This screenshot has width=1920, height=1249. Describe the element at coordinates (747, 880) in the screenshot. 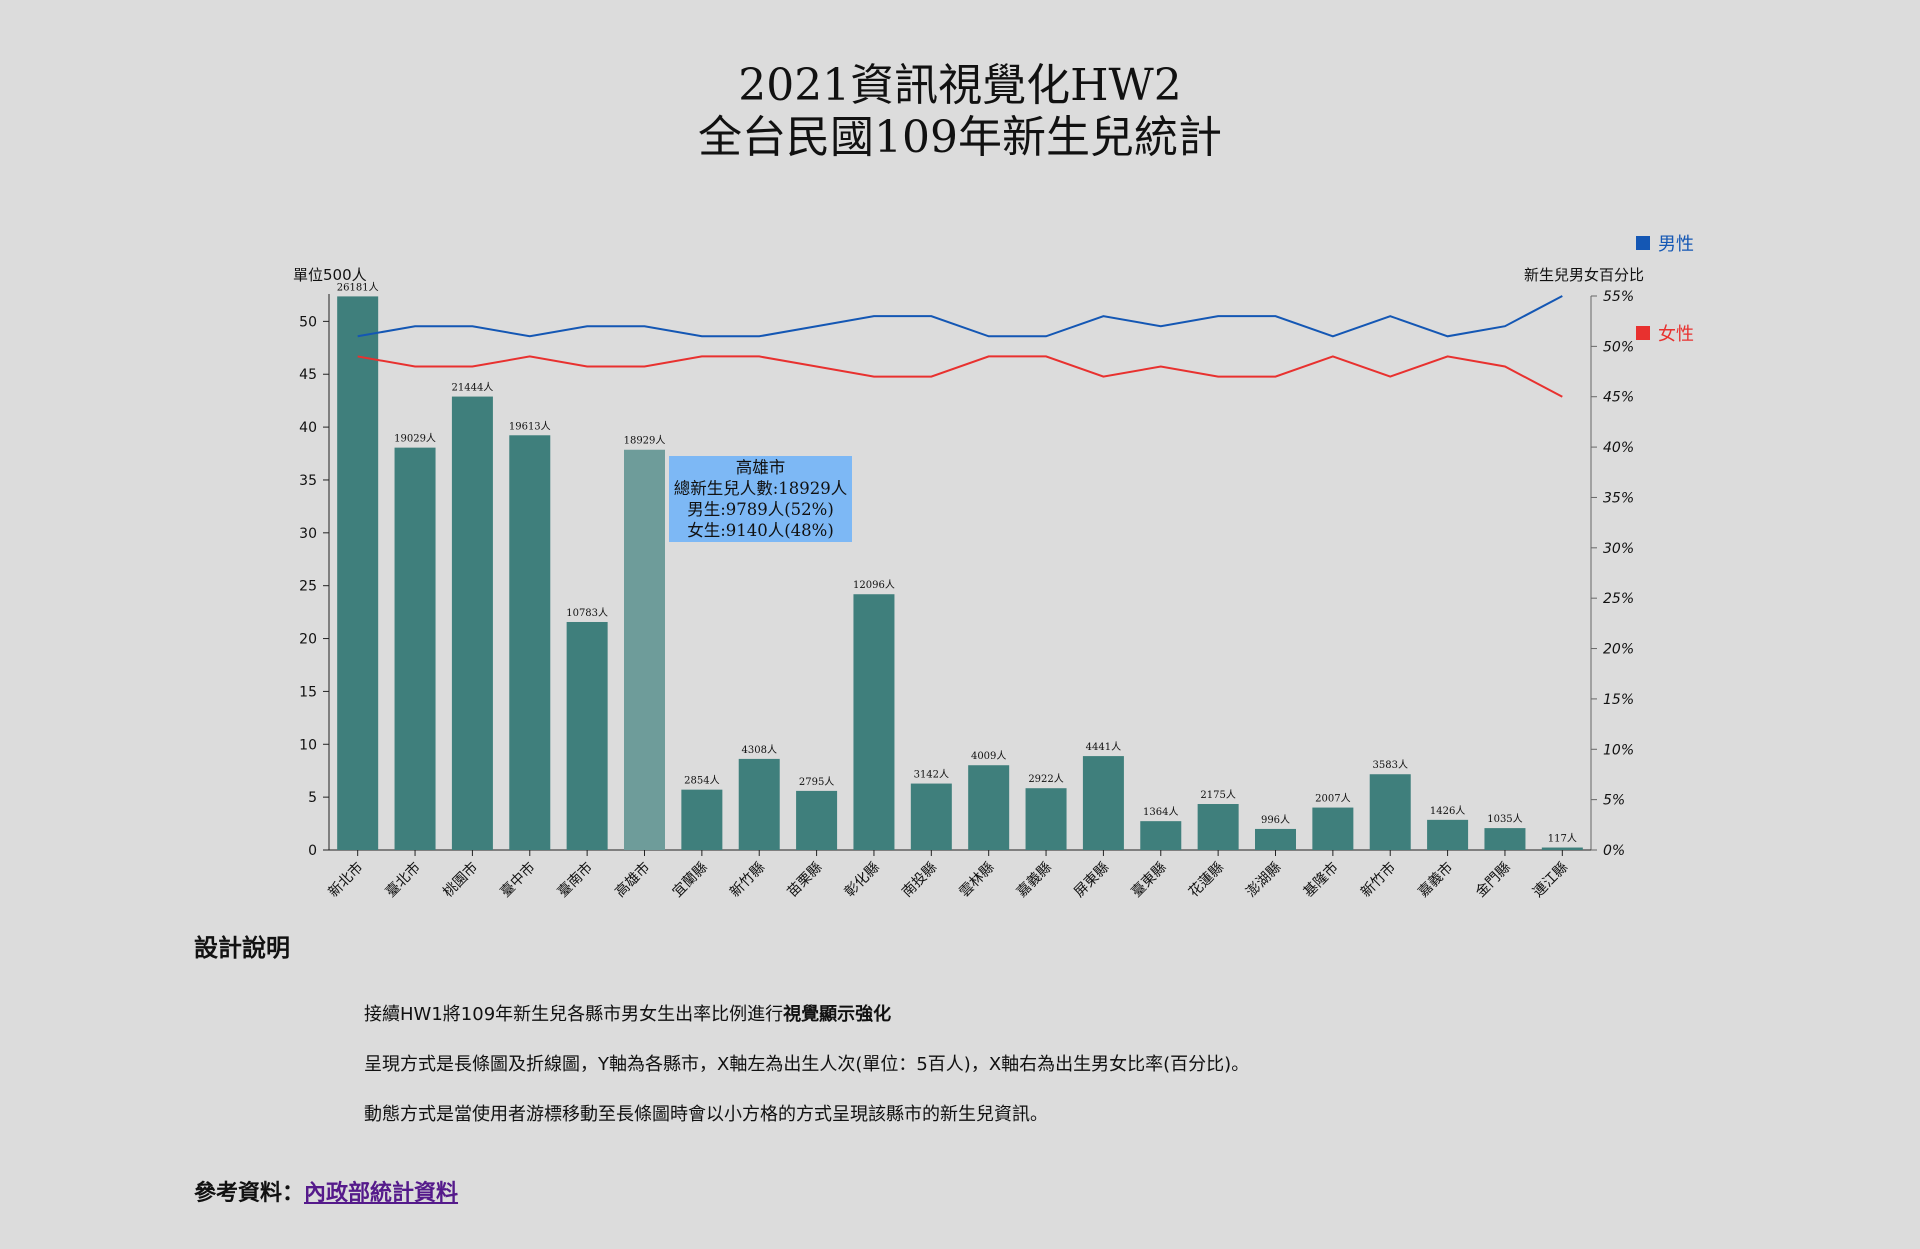

I see `x-axis-category-label: 新竹縣` at that location.